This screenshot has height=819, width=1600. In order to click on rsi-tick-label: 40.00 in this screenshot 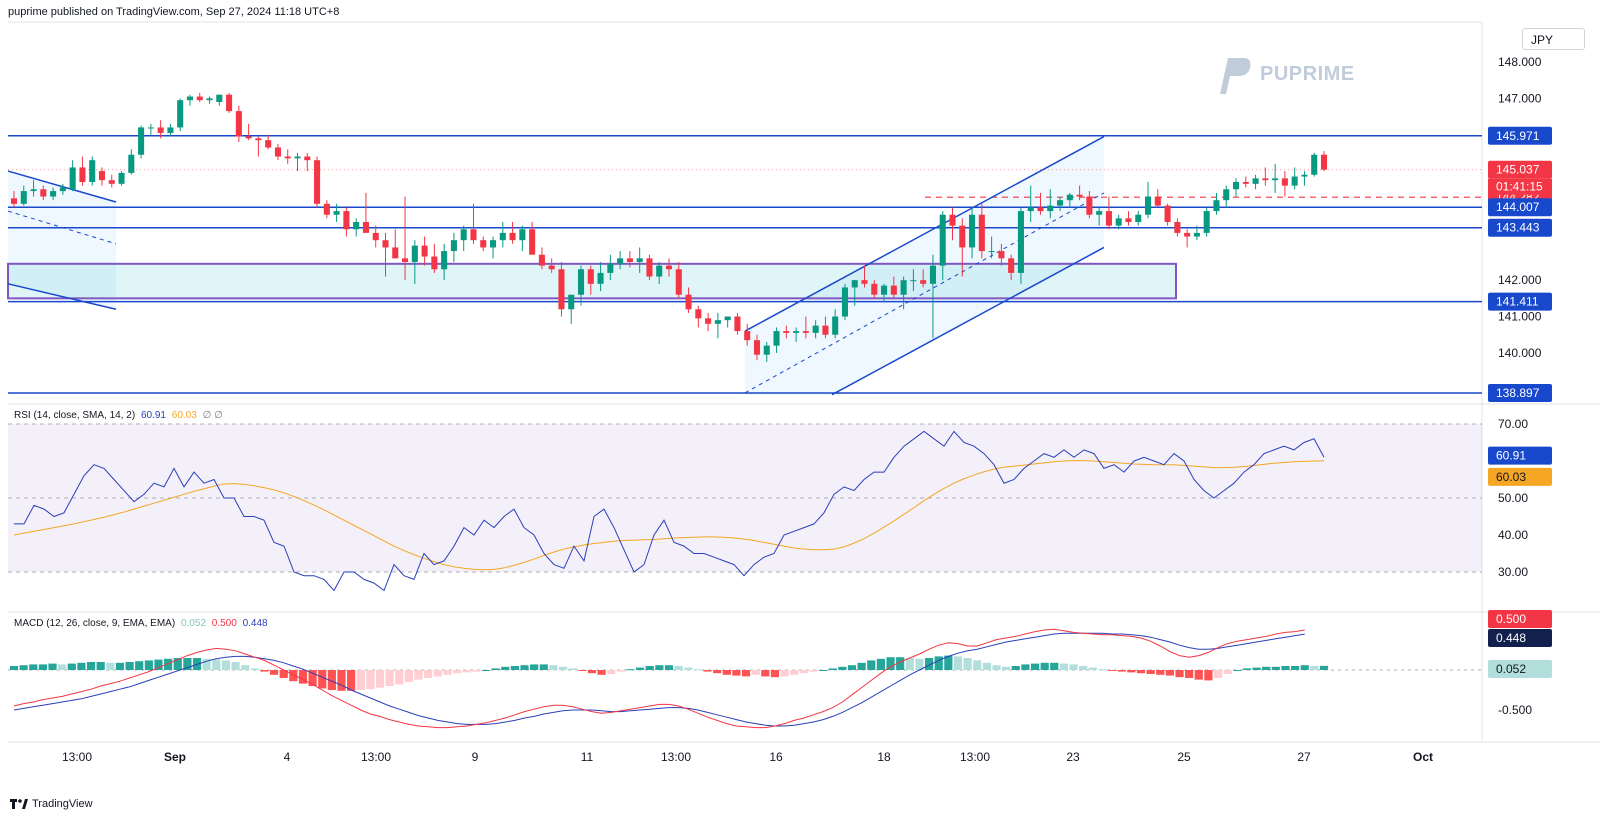, I will do `click(1513, 535)`.